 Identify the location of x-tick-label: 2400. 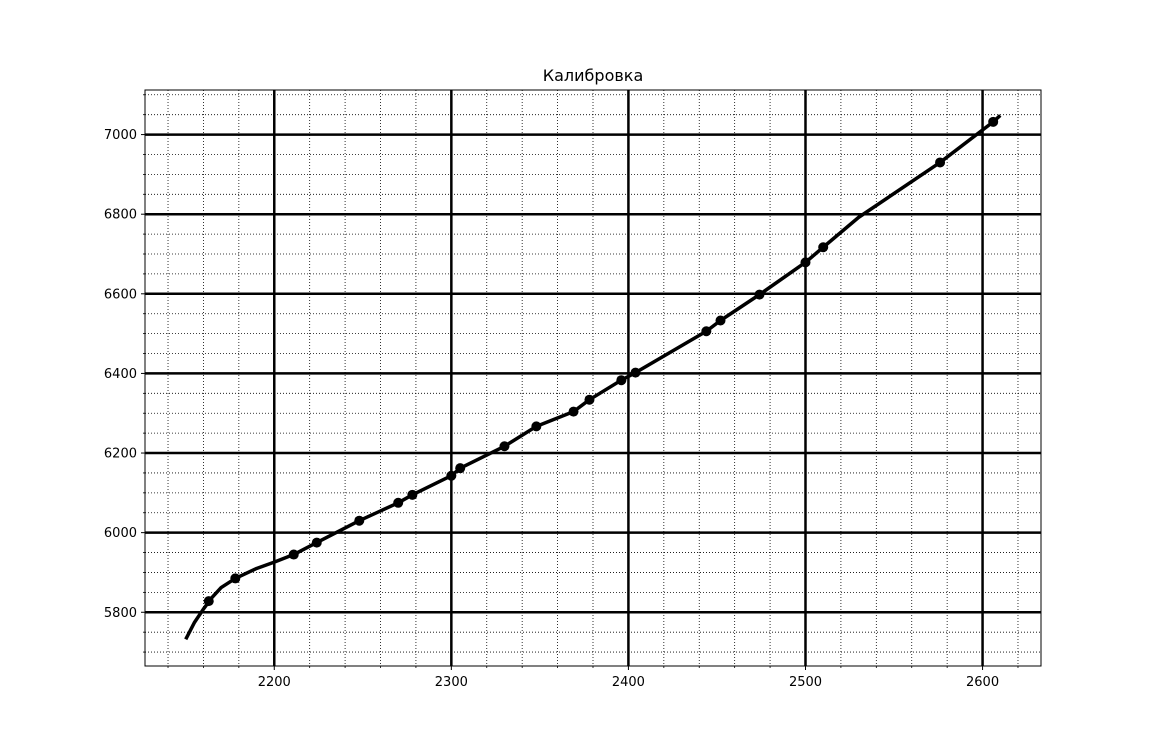
(628, 682).